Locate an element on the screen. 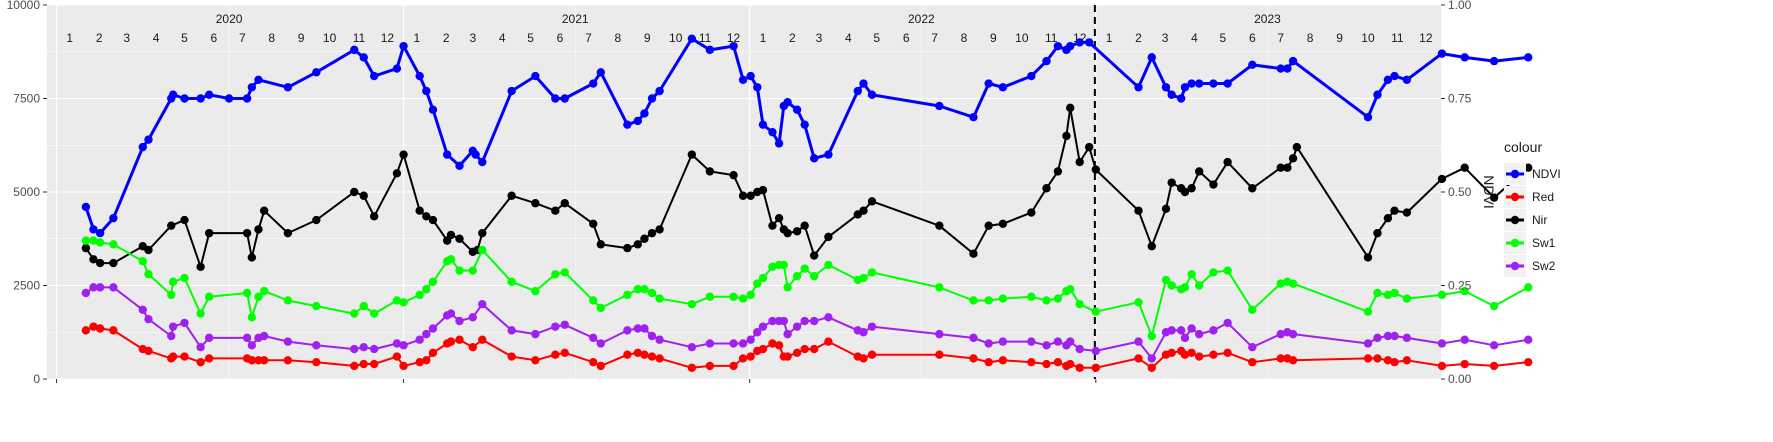  month-label: 12 is located at coordinates (1426, 38).